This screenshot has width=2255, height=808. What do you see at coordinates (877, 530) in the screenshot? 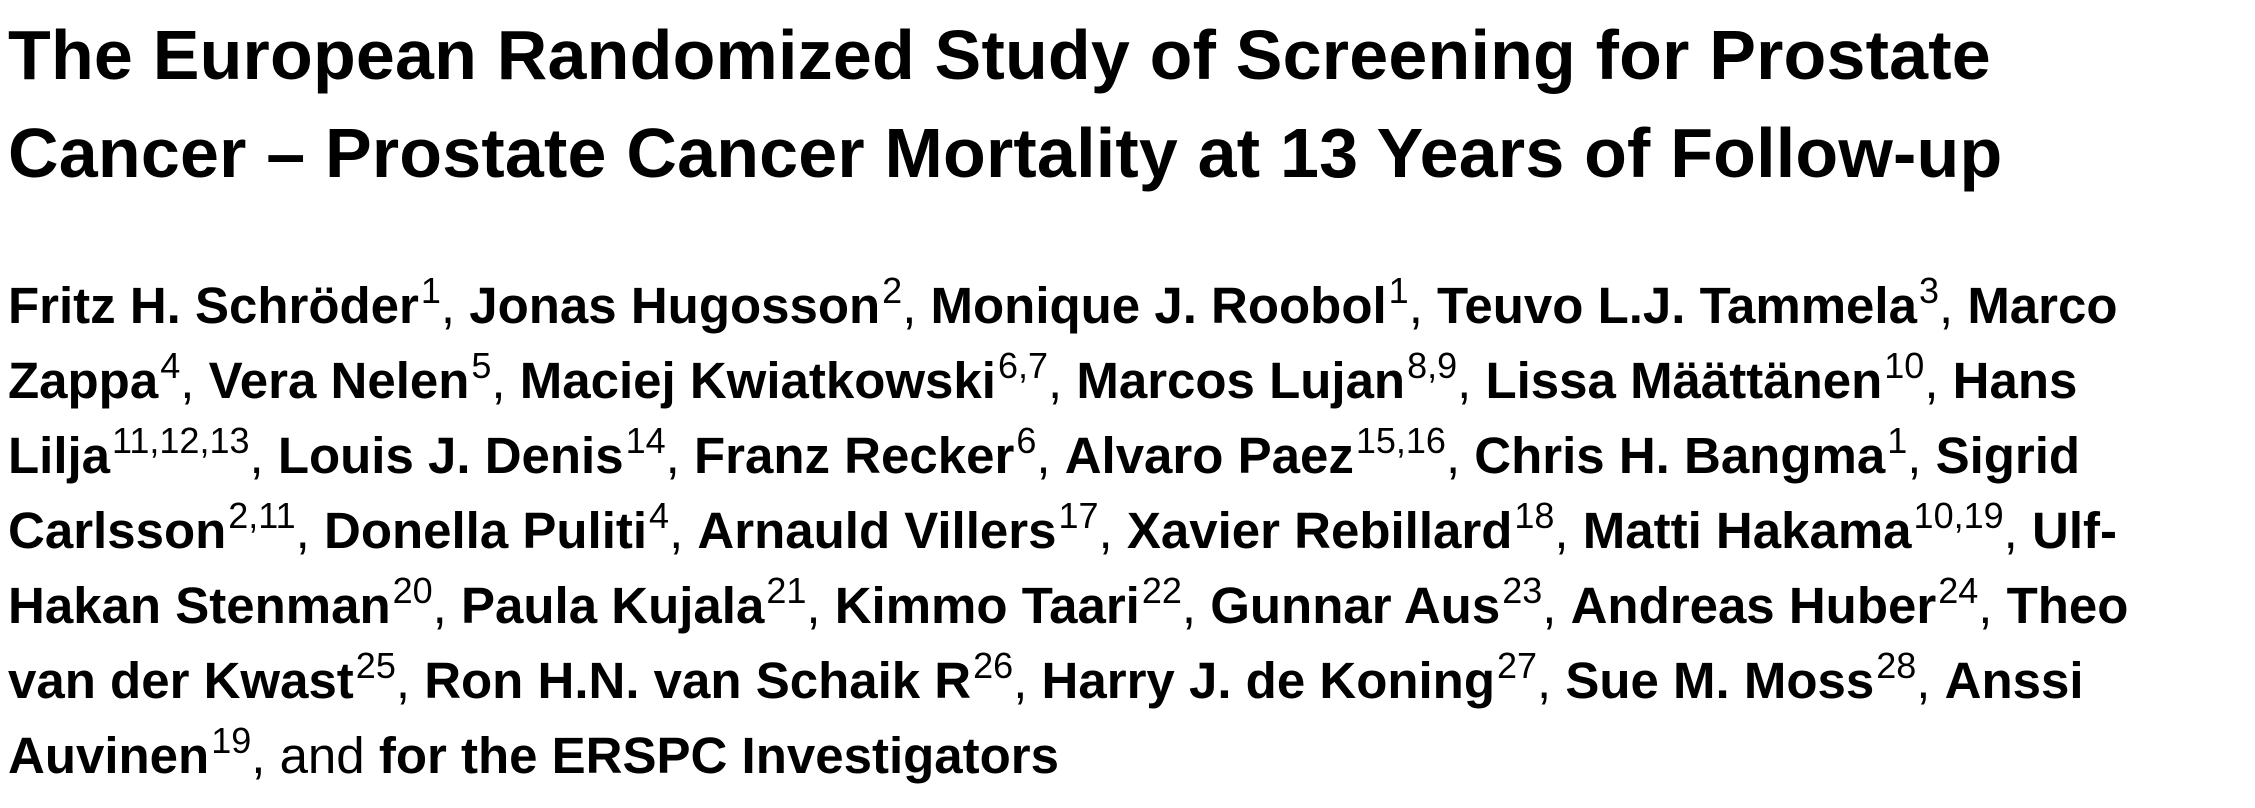
I see `author-name: Arnauld Villers` at bounding box center [877, 530].